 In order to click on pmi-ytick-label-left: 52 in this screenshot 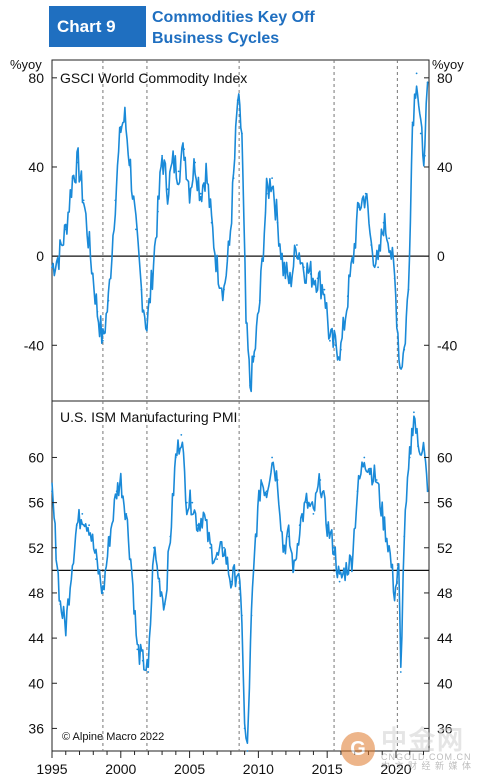, I will do `click(36, 548)`.